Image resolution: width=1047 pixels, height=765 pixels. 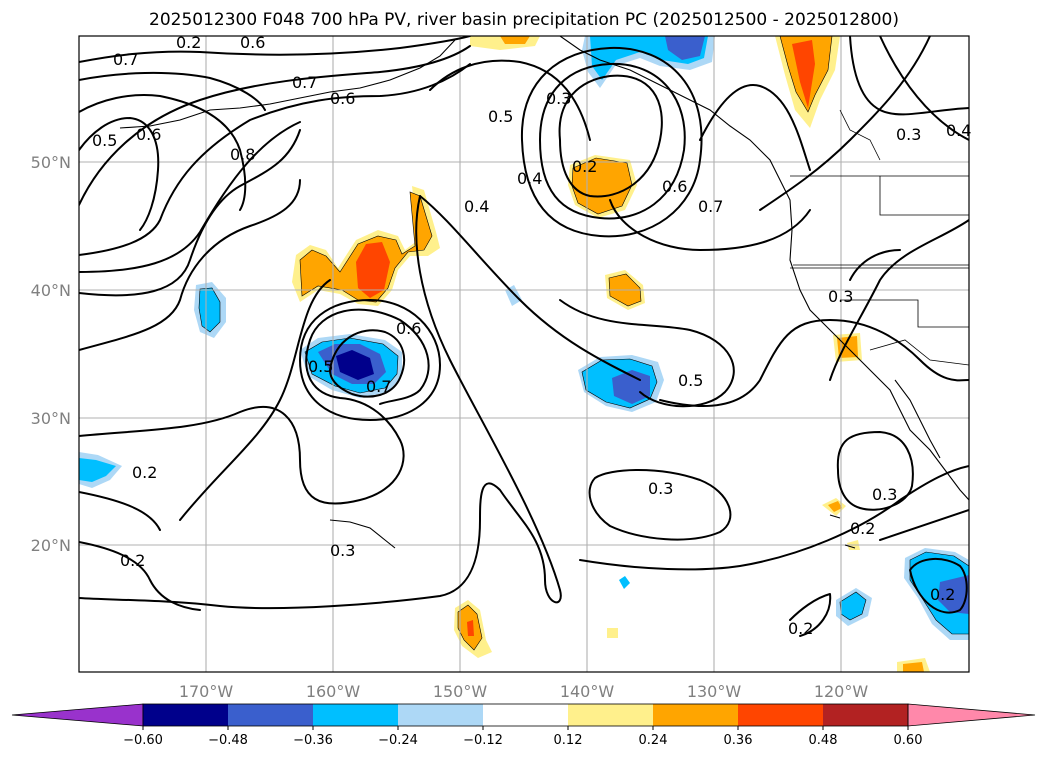 I want to click on lon-label: 140°W, so click(x=587, y=691).